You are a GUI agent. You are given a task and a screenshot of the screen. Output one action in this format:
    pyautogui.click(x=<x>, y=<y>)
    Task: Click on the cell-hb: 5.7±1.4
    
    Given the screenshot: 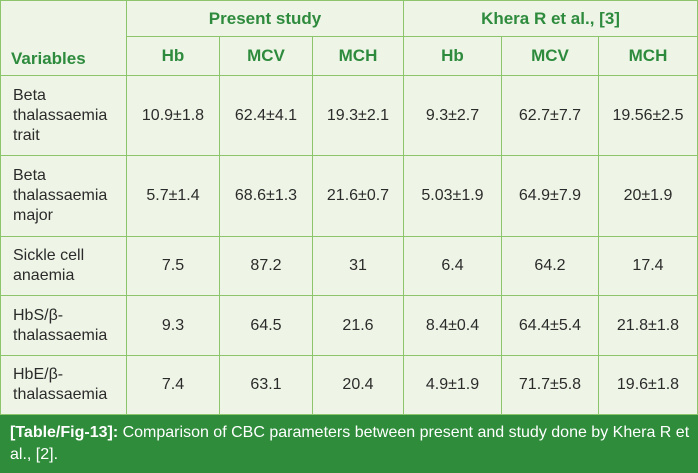 What is the action you would take?
    pyautogui.click(x=173, y=196)
    